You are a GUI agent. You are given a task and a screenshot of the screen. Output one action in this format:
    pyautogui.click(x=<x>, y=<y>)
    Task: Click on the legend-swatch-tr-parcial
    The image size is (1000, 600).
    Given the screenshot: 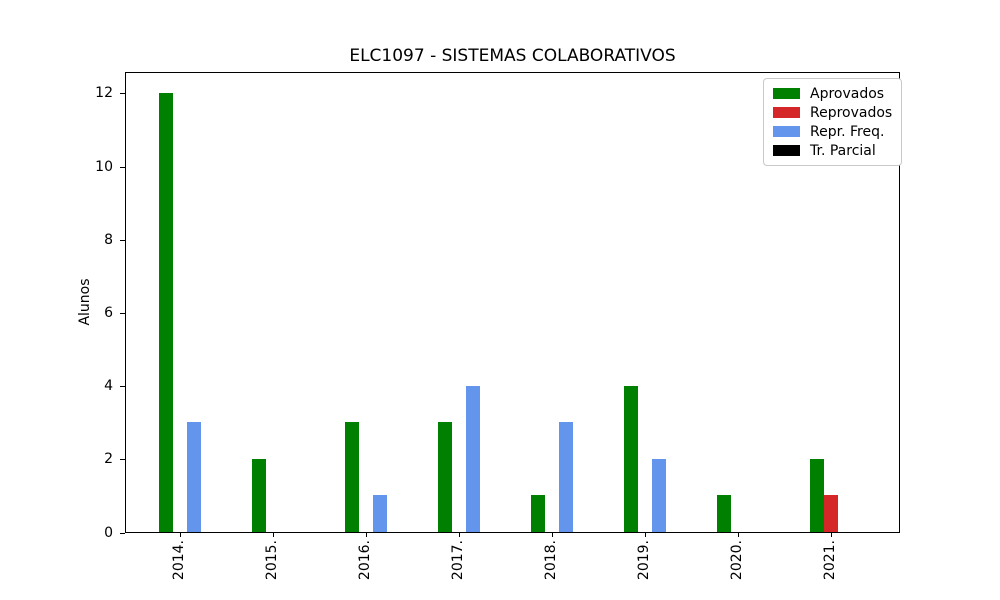 What is the action you would take?
    pyautogui.click(x=786, y=150)
    